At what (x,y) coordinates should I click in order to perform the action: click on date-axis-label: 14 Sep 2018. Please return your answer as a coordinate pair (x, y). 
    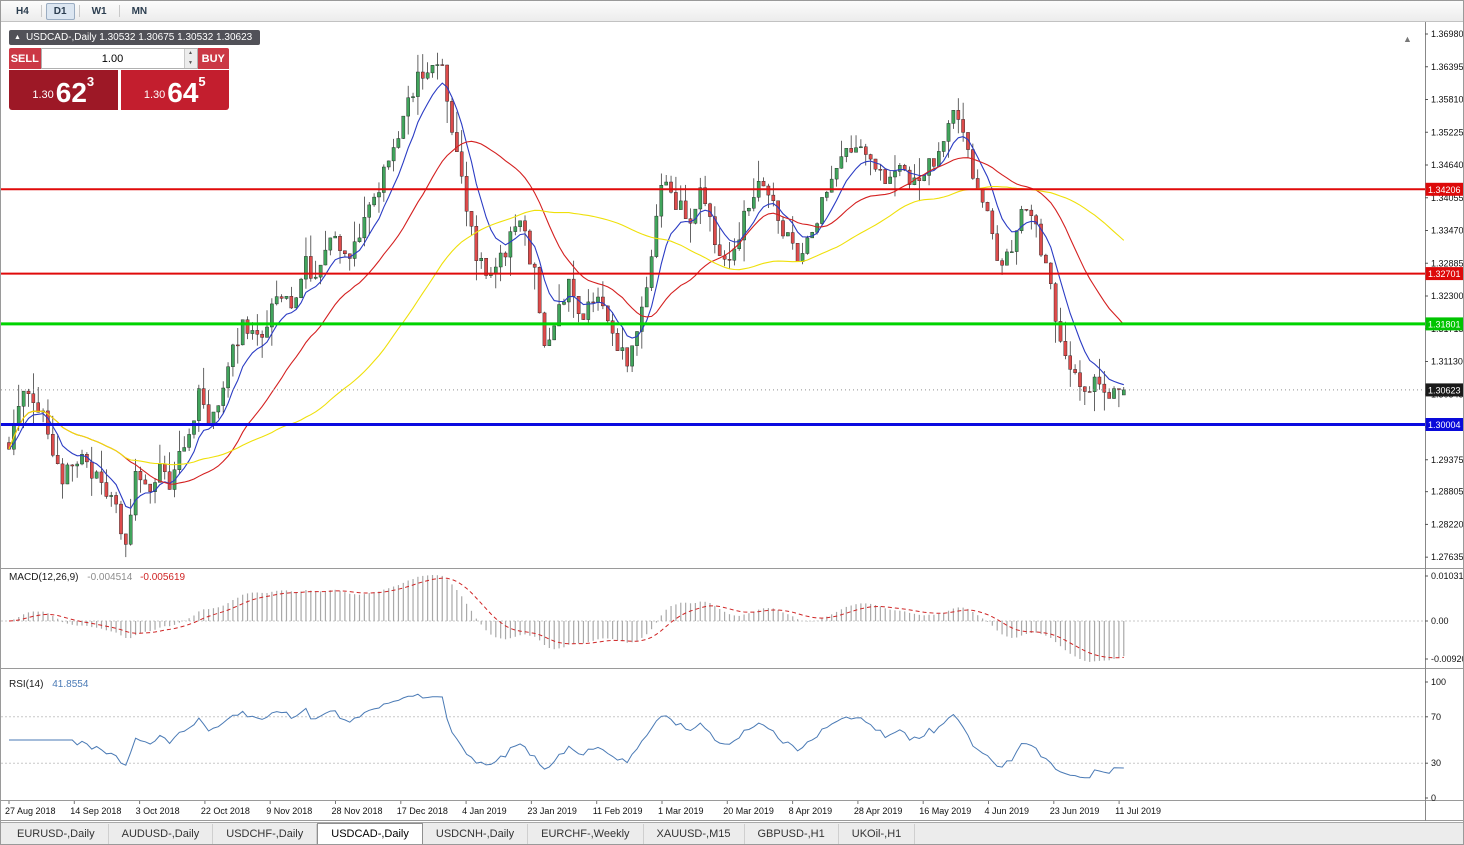
    Looking at the image, I should click on (95, 811).